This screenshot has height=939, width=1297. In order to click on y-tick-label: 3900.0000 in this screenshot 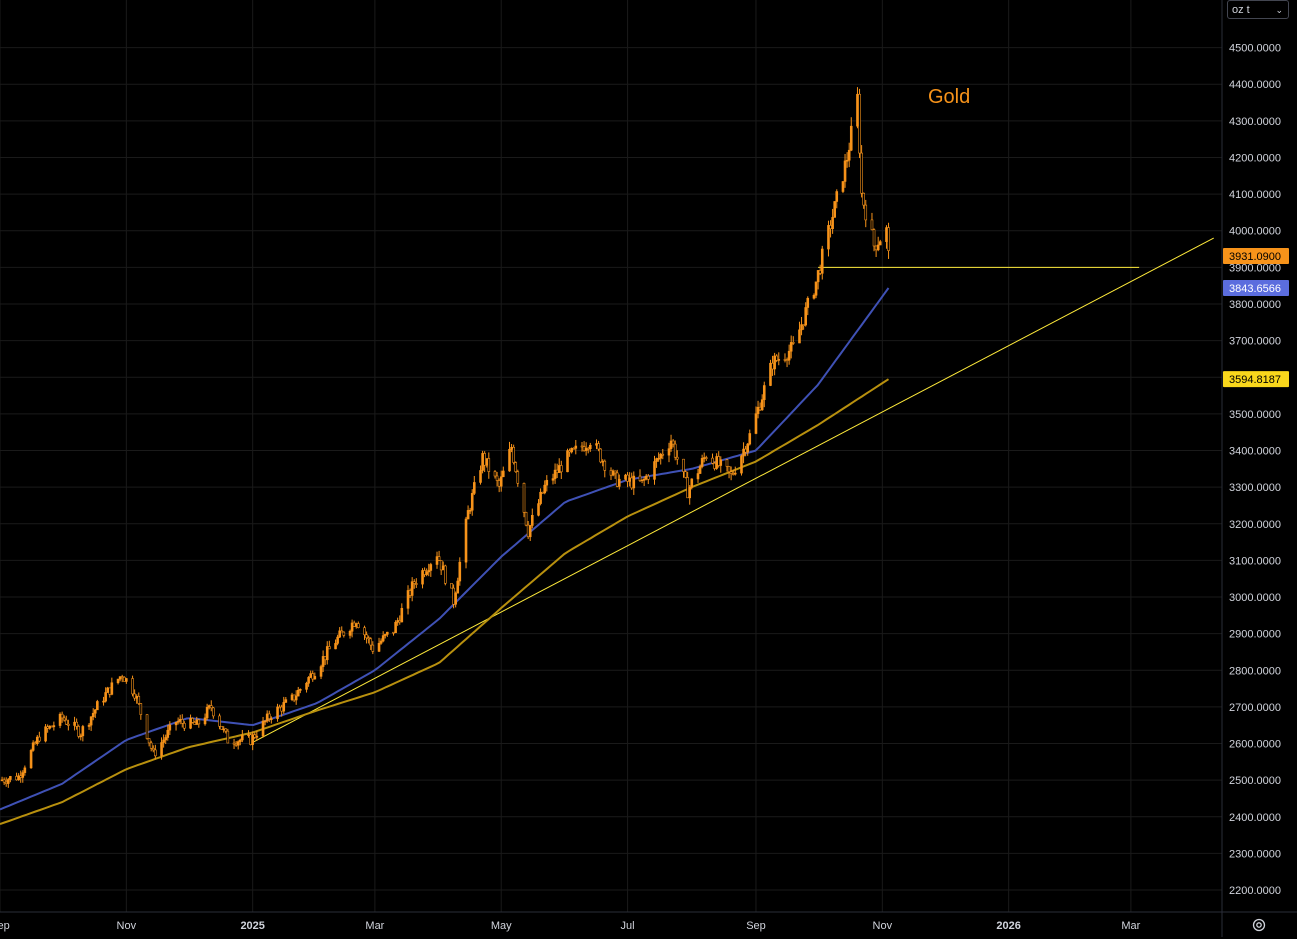, I will do `click(1255, 268)`.